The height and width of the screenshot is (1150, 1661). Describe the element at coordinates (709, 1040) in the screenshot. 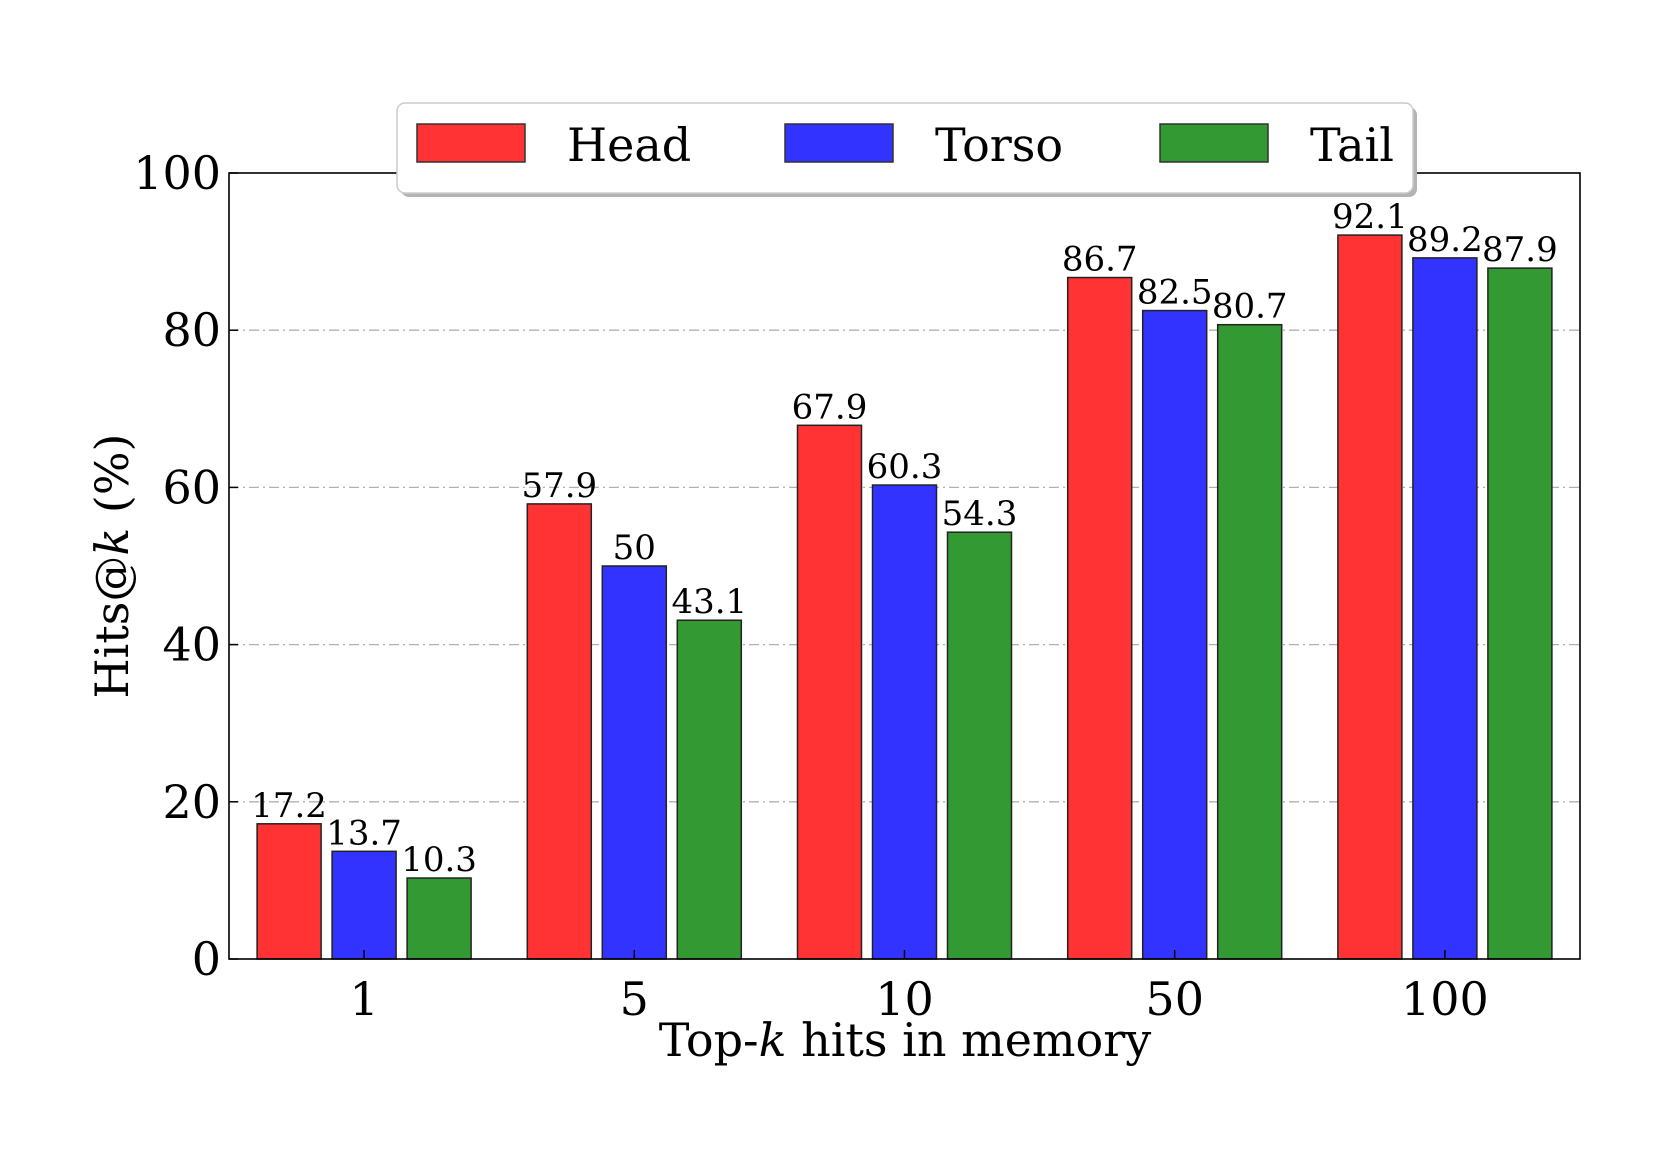

I see `x-axis-title-pre: Top-` at that location.